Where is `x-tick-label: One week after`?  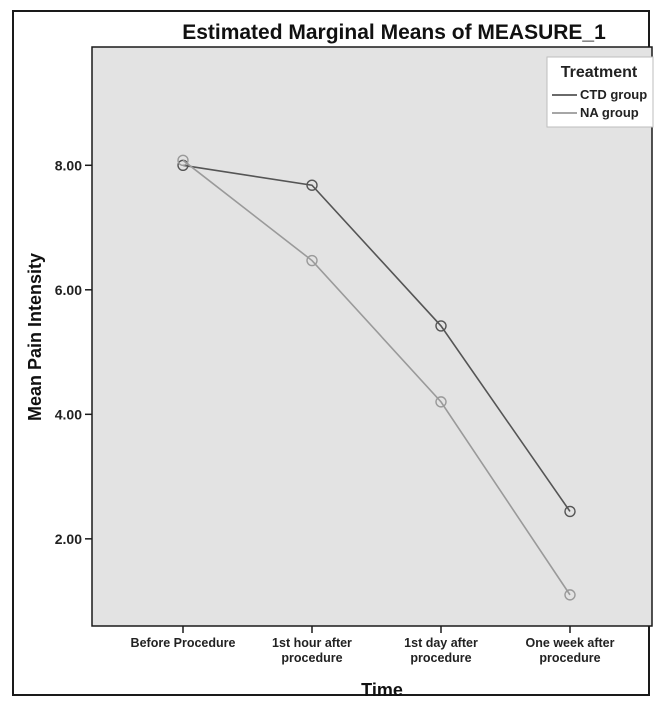
x-tick-label: One week after is located at coordinates (570, 643).